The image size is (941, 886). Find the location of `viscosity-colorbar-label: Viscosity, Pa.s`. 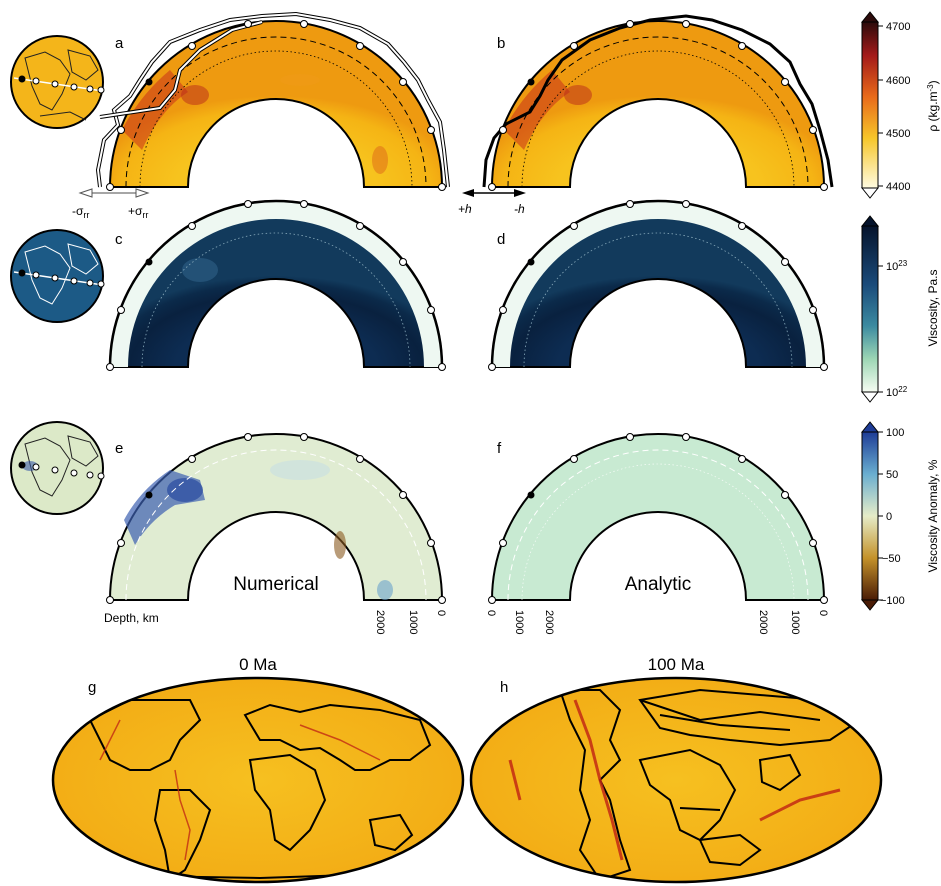

viscosity-colorbar-label: Viscosity, Pa.s is located at coordinates (933, 308).